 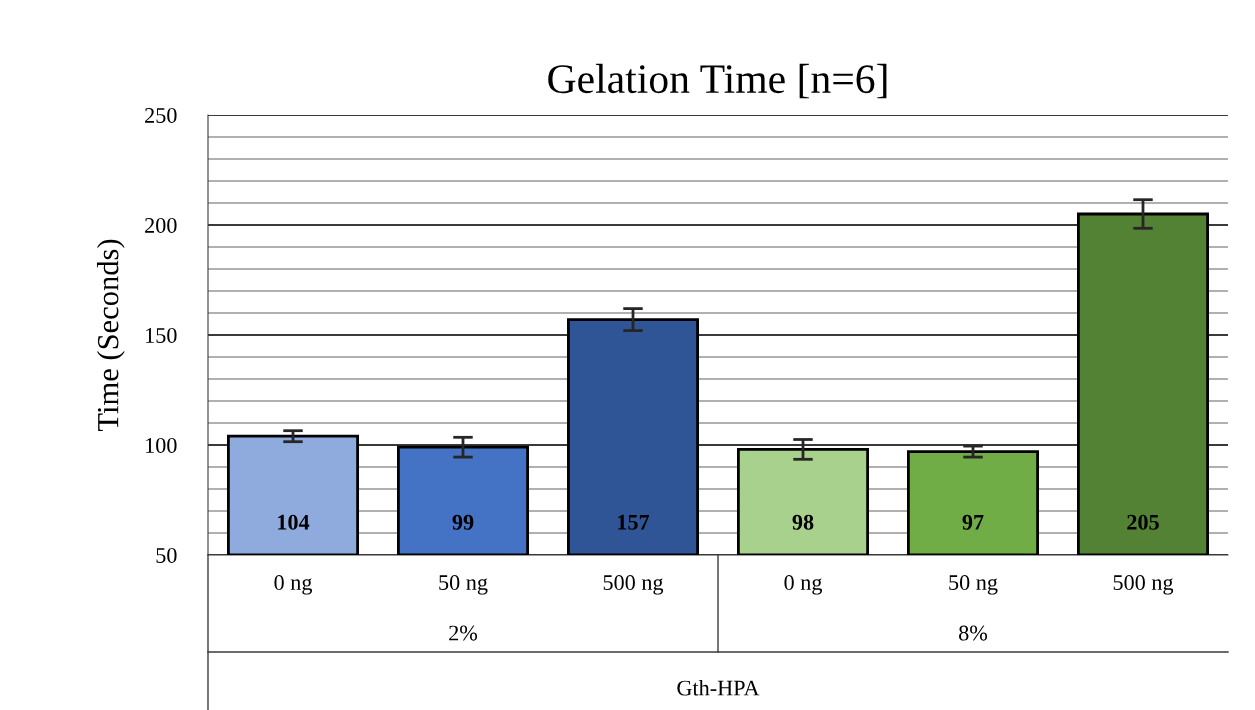 I want to click on text: 8%, so click(x=973, y=633).